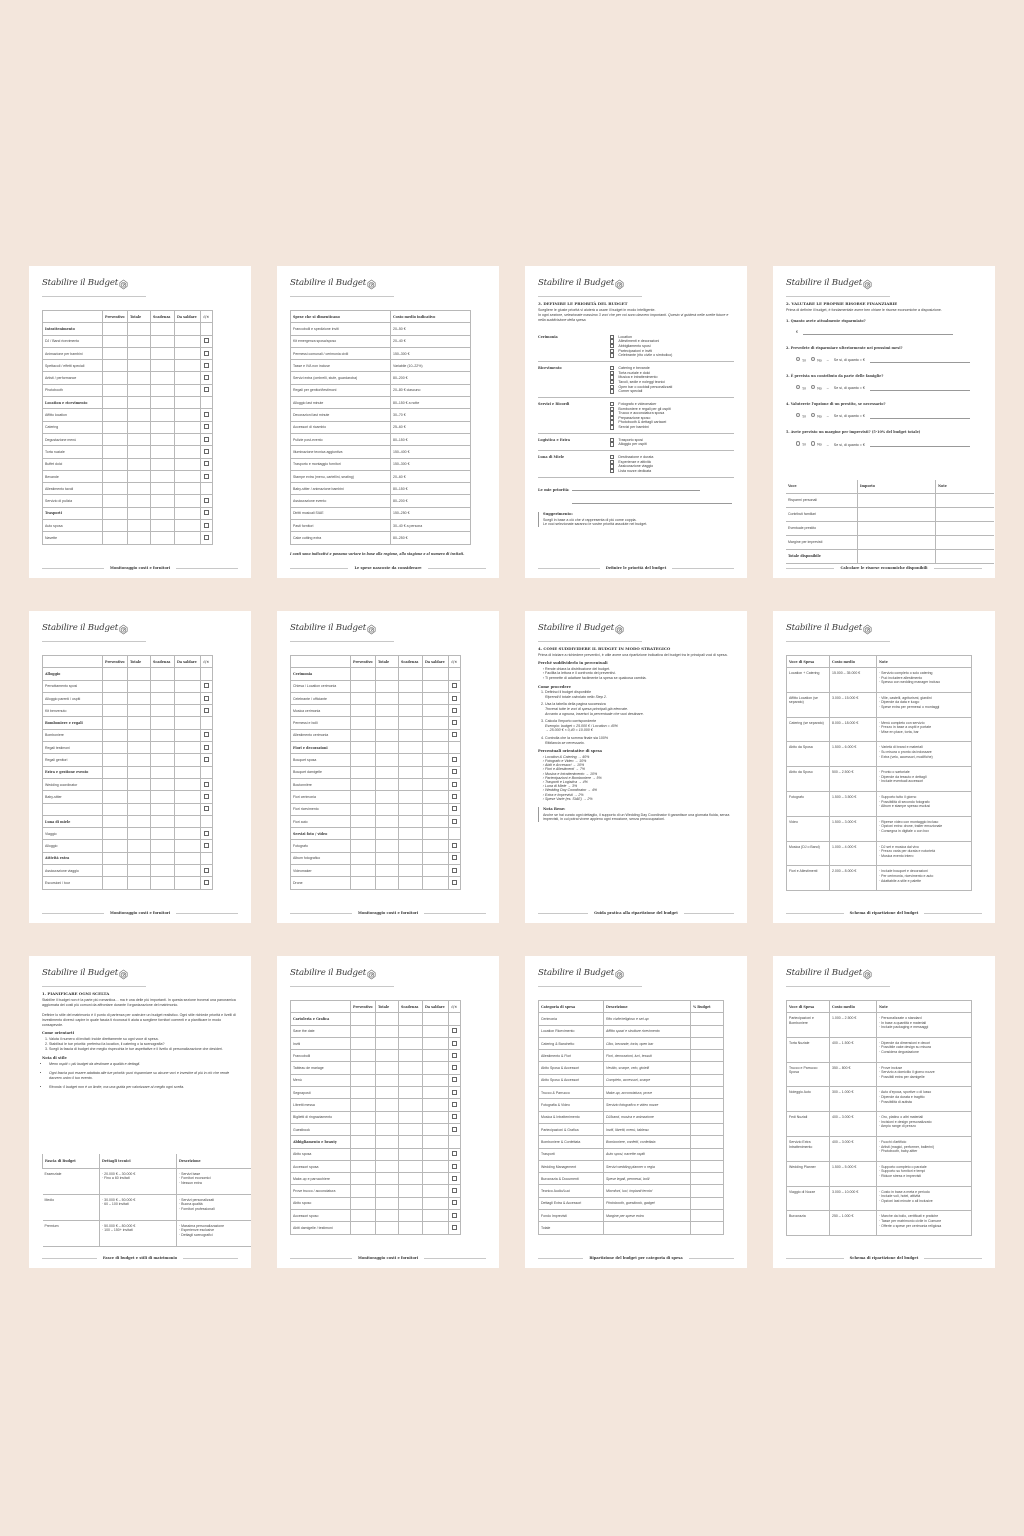  What do you see at coordinates (640, 427) in the screenshot?
I see `priority-option: Servizi per bambini` at bounding box center [640, 427].